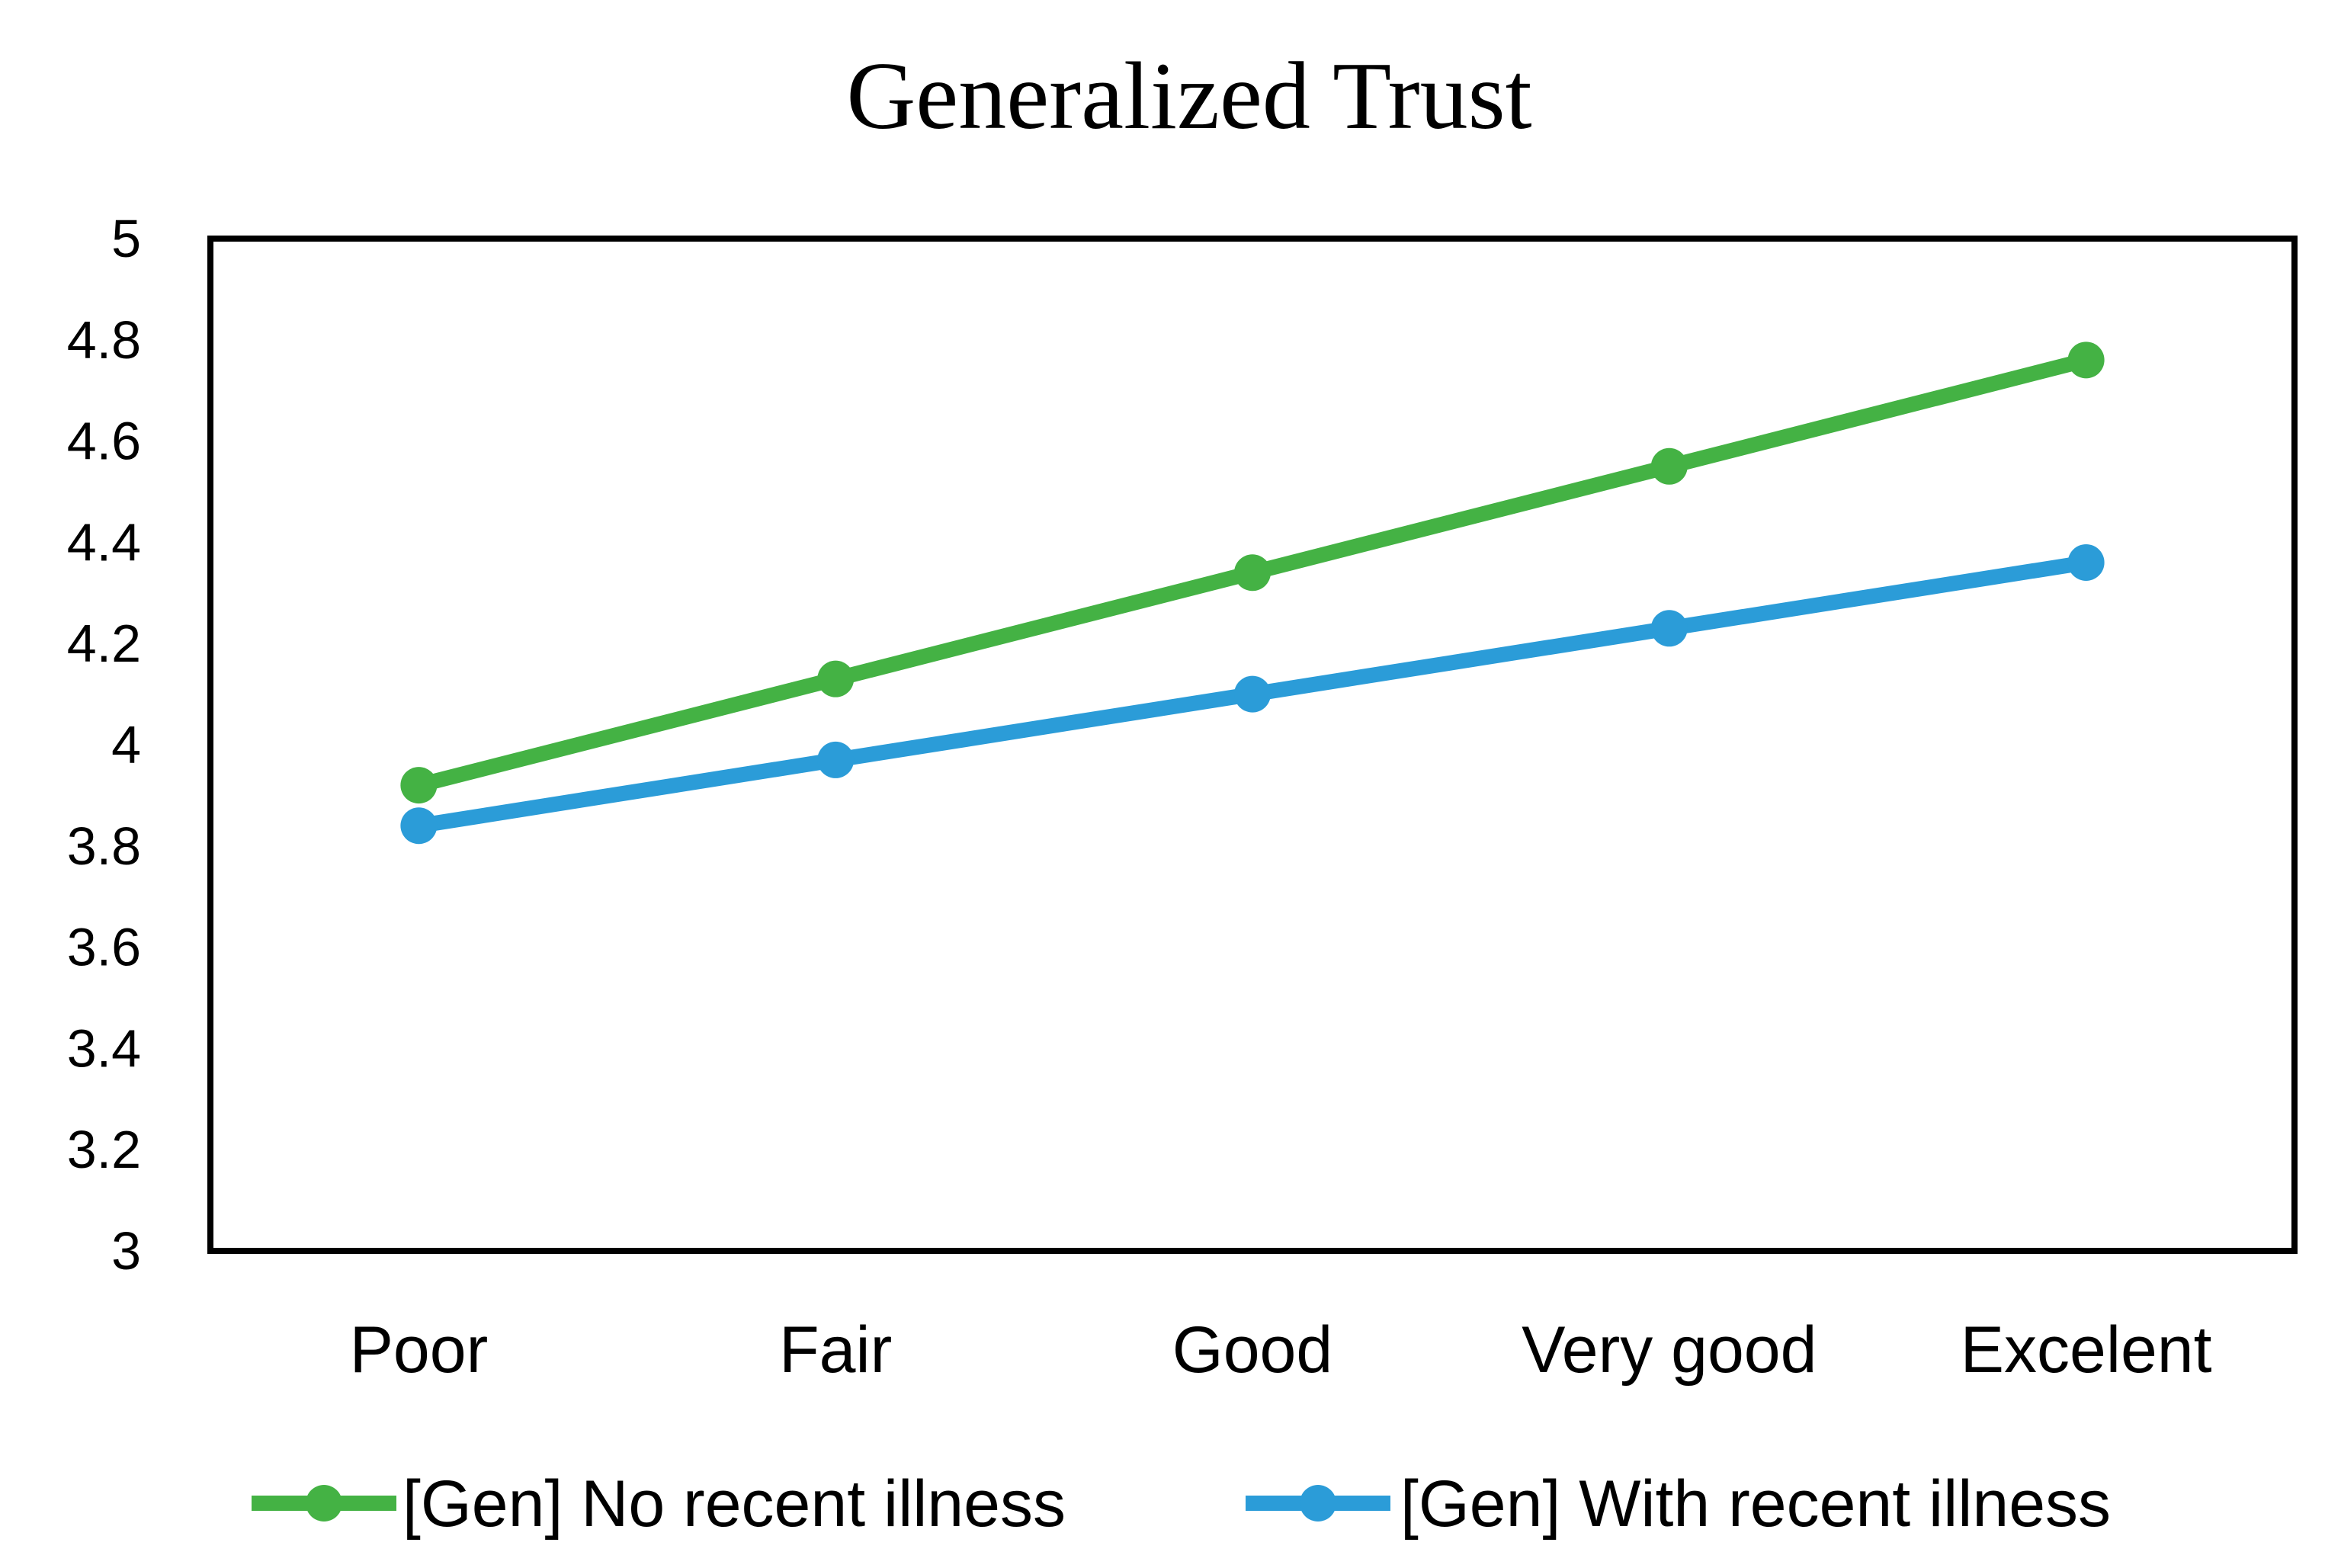 The height and width of the screenshot is (1568, 2341). I want to click on y-tick-label: 4.8, so click(104, 340).